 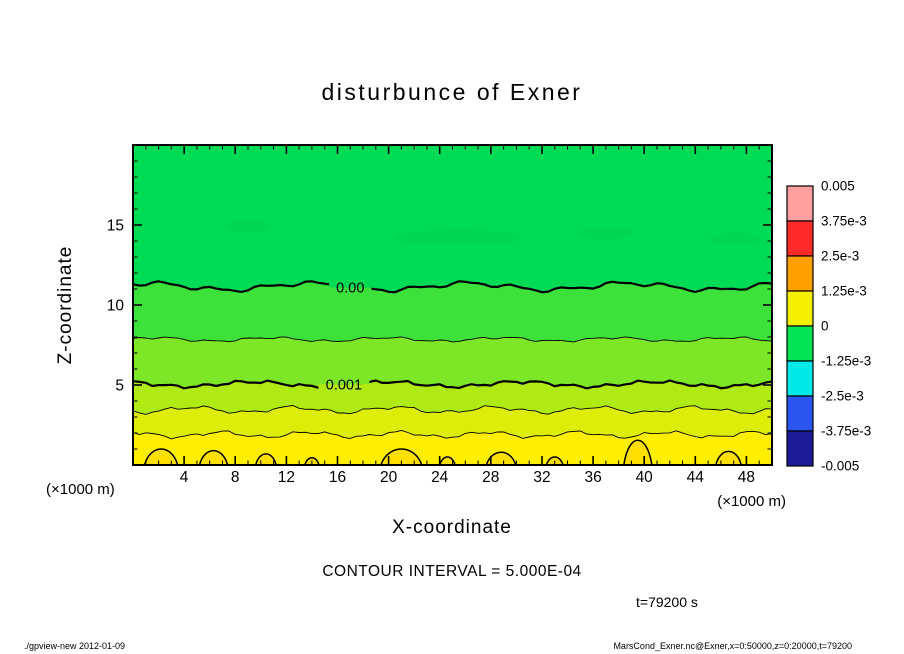 I want to click on x-tick-label: 48, so click(x=746, y=477).